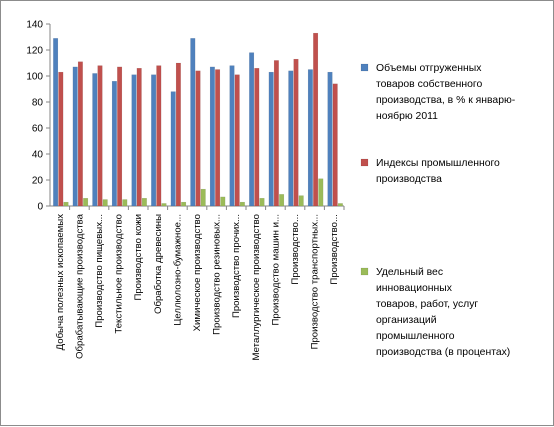  I want to click on legend-label-0-line-2: производства, в % к январю-, so click(445, 100).